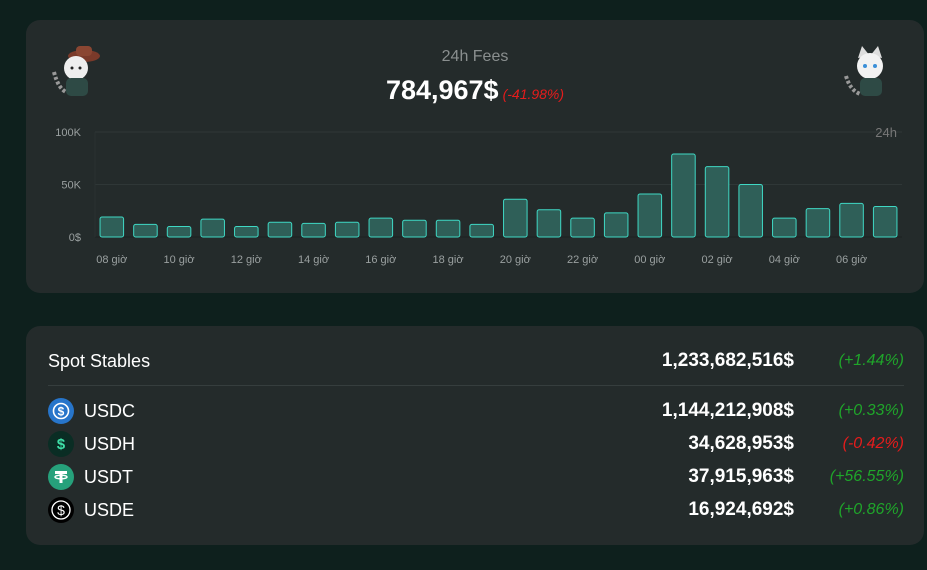 This screenshot has height=570, width=927. What do you see at coordinates (110, 410) in the screenshot?
I see `stable-name: USDC` at bounding box center [110, 410].